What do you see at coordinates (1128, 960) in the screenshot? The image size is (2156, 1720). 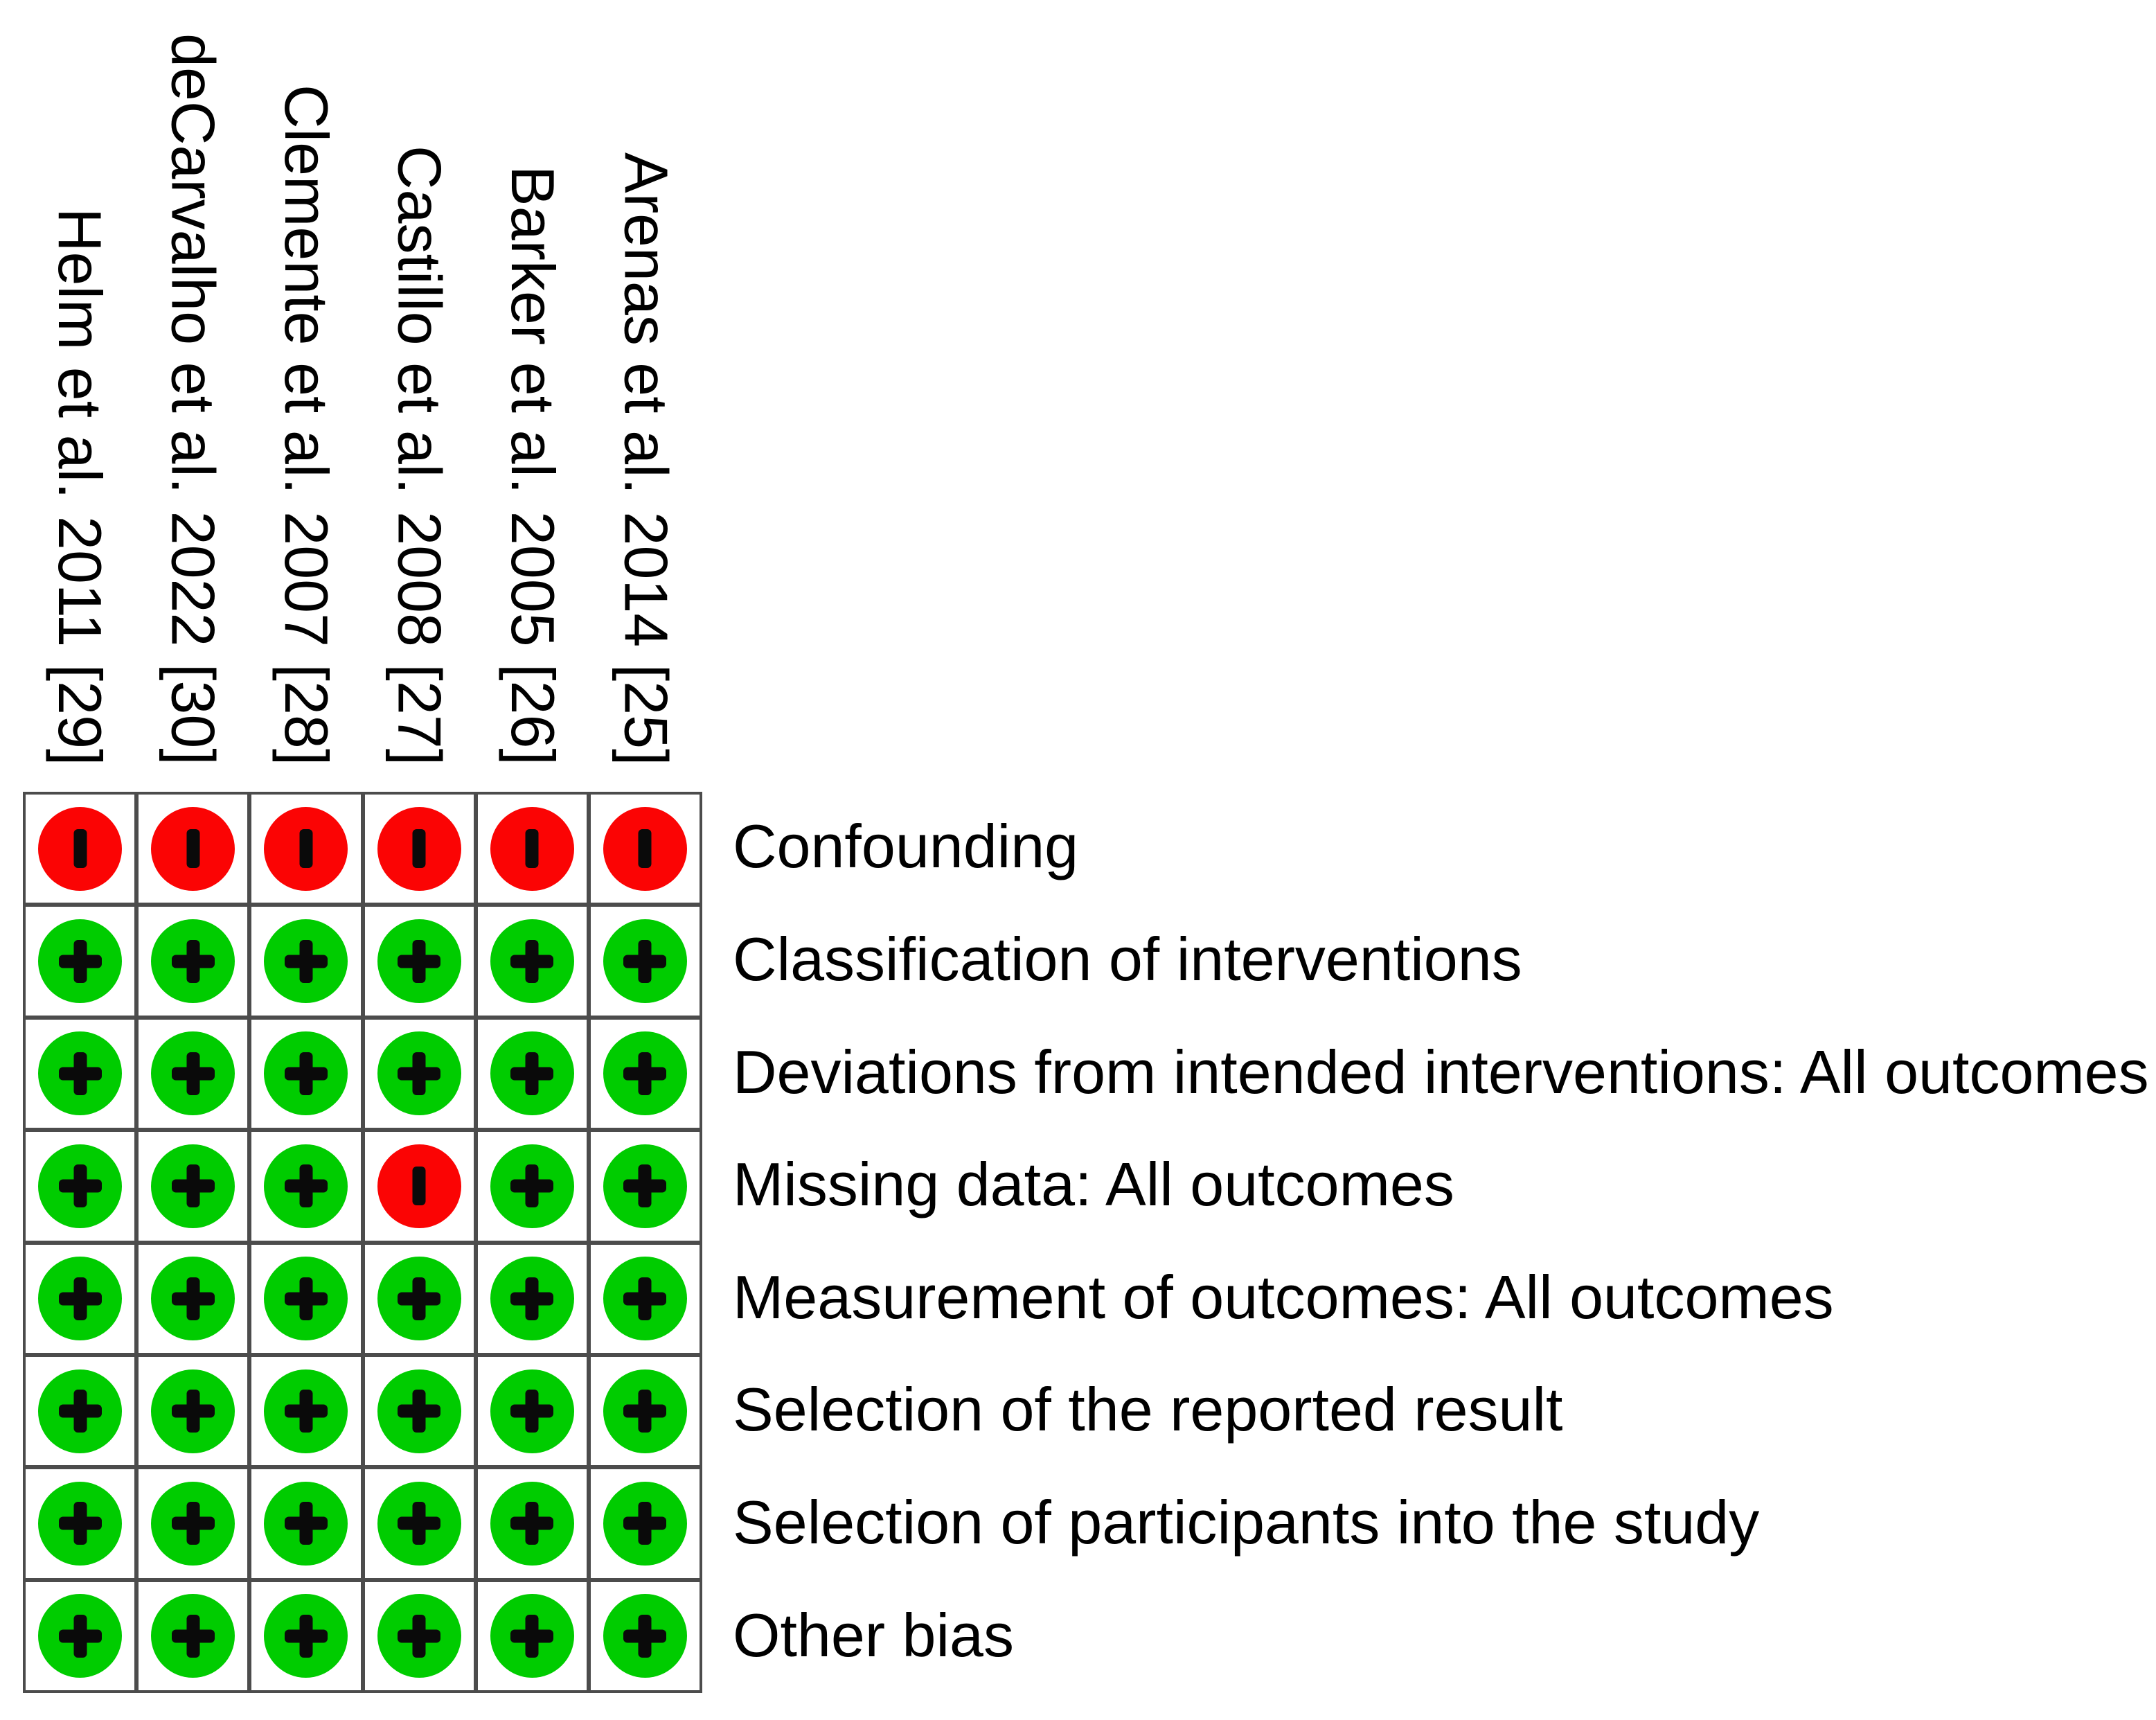 I see `bias-domain-label: Classification of interventions` at bounding box center [1128, 960].